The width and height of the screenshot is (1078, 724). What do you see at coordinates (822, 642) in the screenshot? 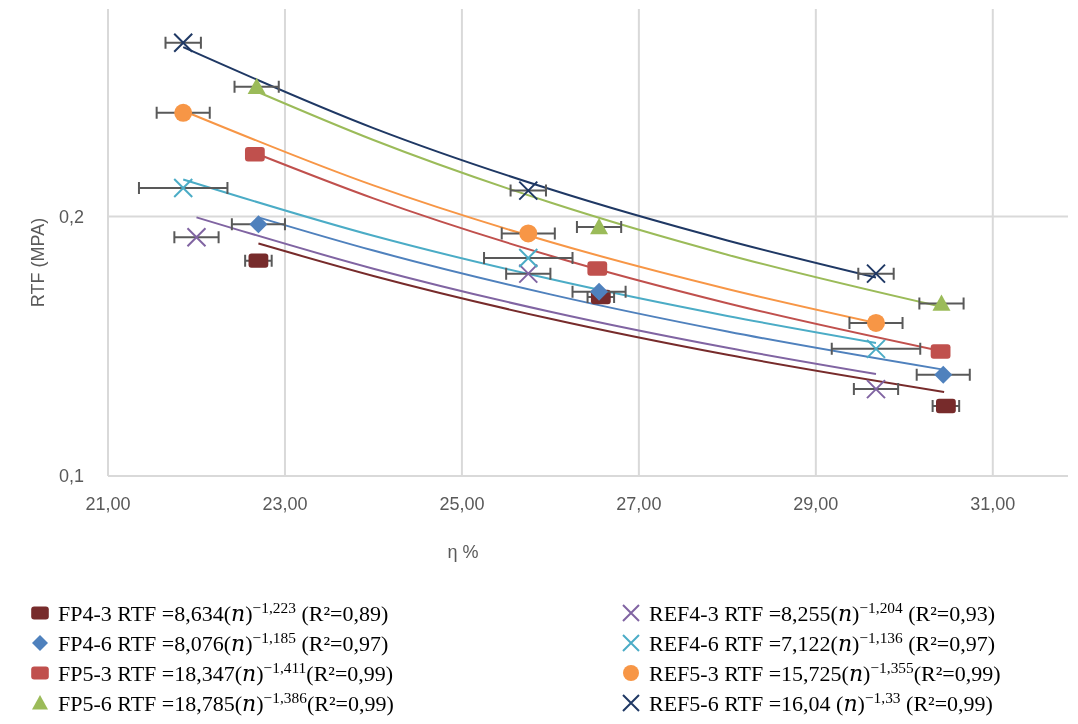
I see `legend-label: REF4-6 RTF =7,122(𝑛)$^{−1,136}$ (R²=0,97)` at bounding box center [822, 642].